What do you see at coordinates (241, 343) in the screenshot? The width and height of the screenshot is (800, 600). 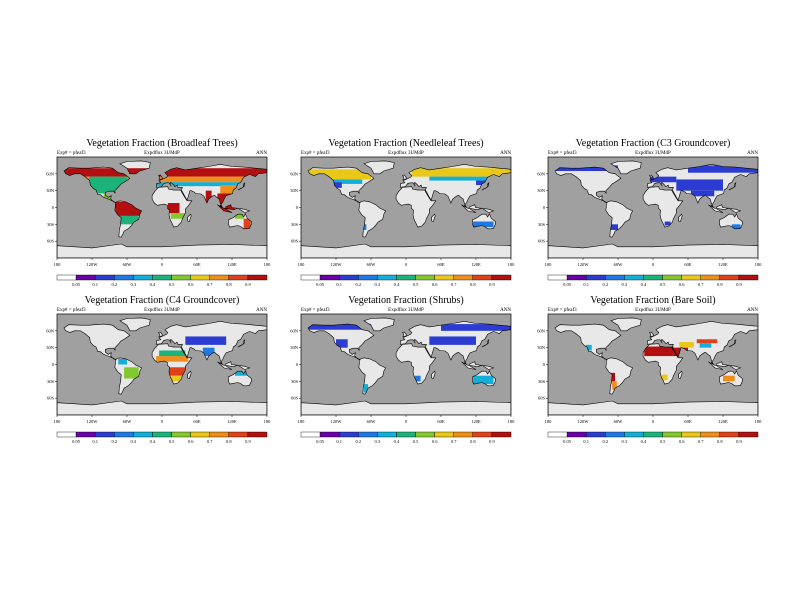 I see `coastline-japan` at bounding box center [241, 343].